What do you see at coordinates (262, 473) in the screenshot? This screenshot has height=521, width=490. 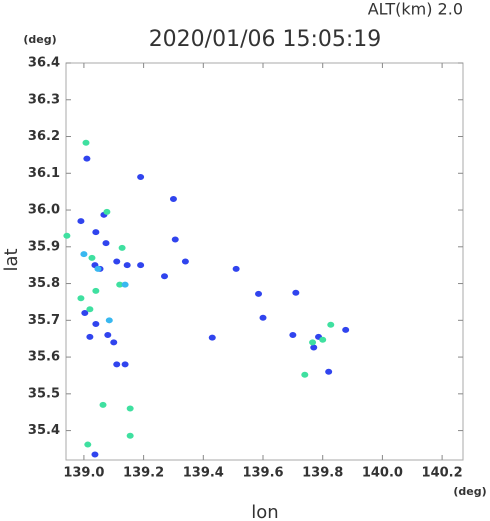 I see `x-tick-label: 139.6` at bounding box center [262, 473].